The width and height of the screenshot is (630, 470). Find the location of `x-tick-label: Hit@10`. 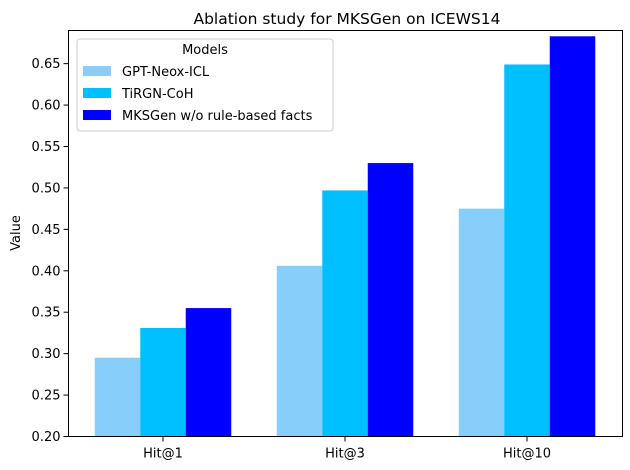

x-tick-label: Hit@10 is located at coordinates (527, 454).